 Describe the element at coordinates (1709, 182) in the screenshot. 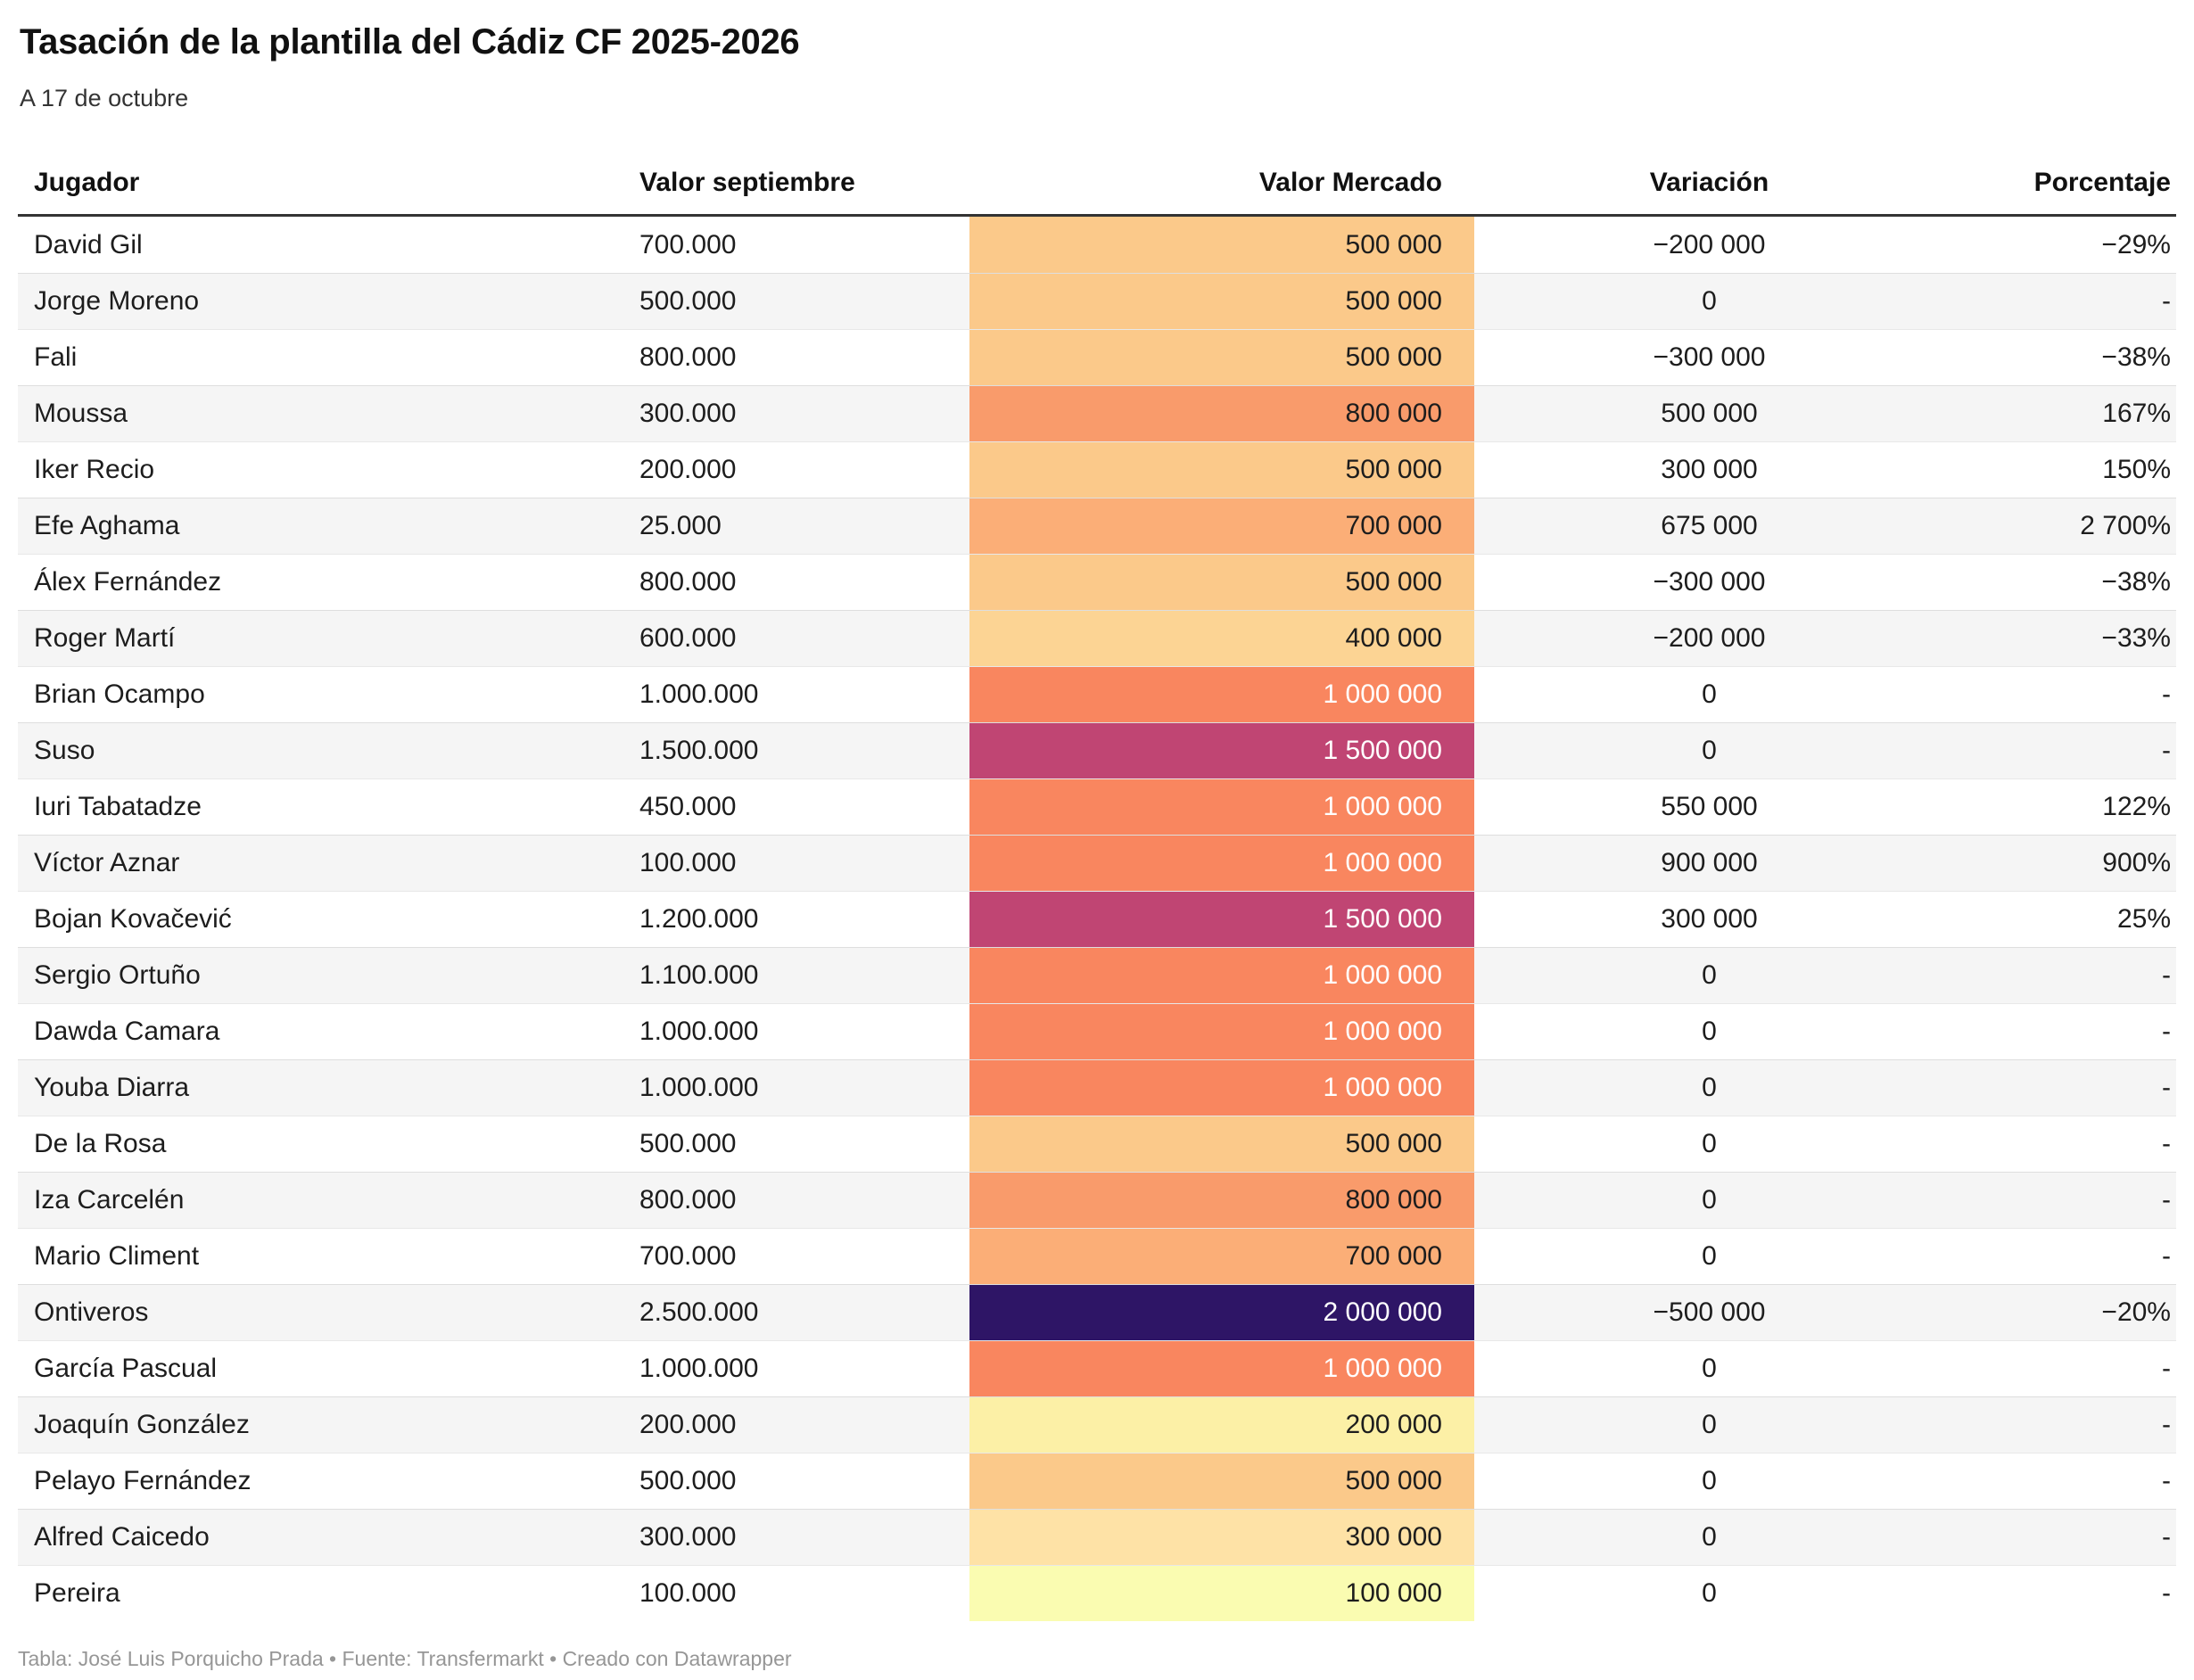

I see `column-header-variacion: Variación` at that location.